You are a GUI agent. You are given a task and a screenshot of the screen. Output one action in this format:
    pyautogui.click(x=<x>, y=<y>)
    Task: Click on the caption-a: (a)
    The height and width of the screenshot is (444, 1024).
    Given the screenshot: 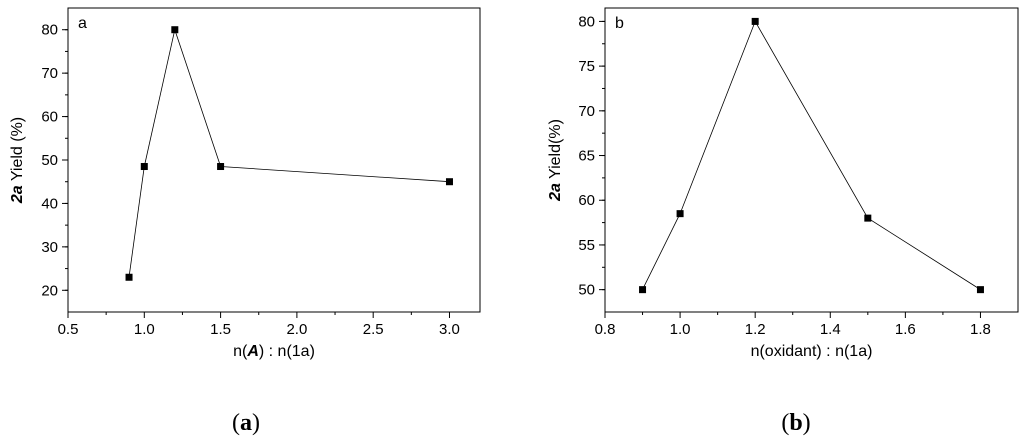 What is the action you would take?
    pyautogui.click(x=246, y=423)
    